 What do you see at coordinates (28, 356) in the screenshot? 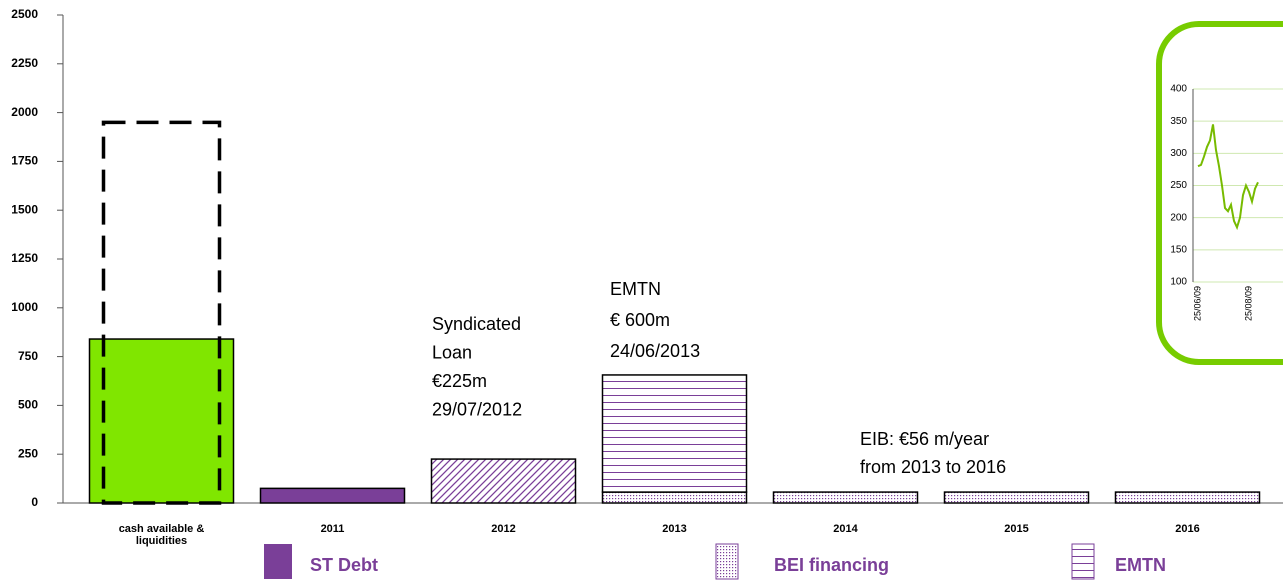
I see `y-tick-label: 750` at bounding box center [28, 356].